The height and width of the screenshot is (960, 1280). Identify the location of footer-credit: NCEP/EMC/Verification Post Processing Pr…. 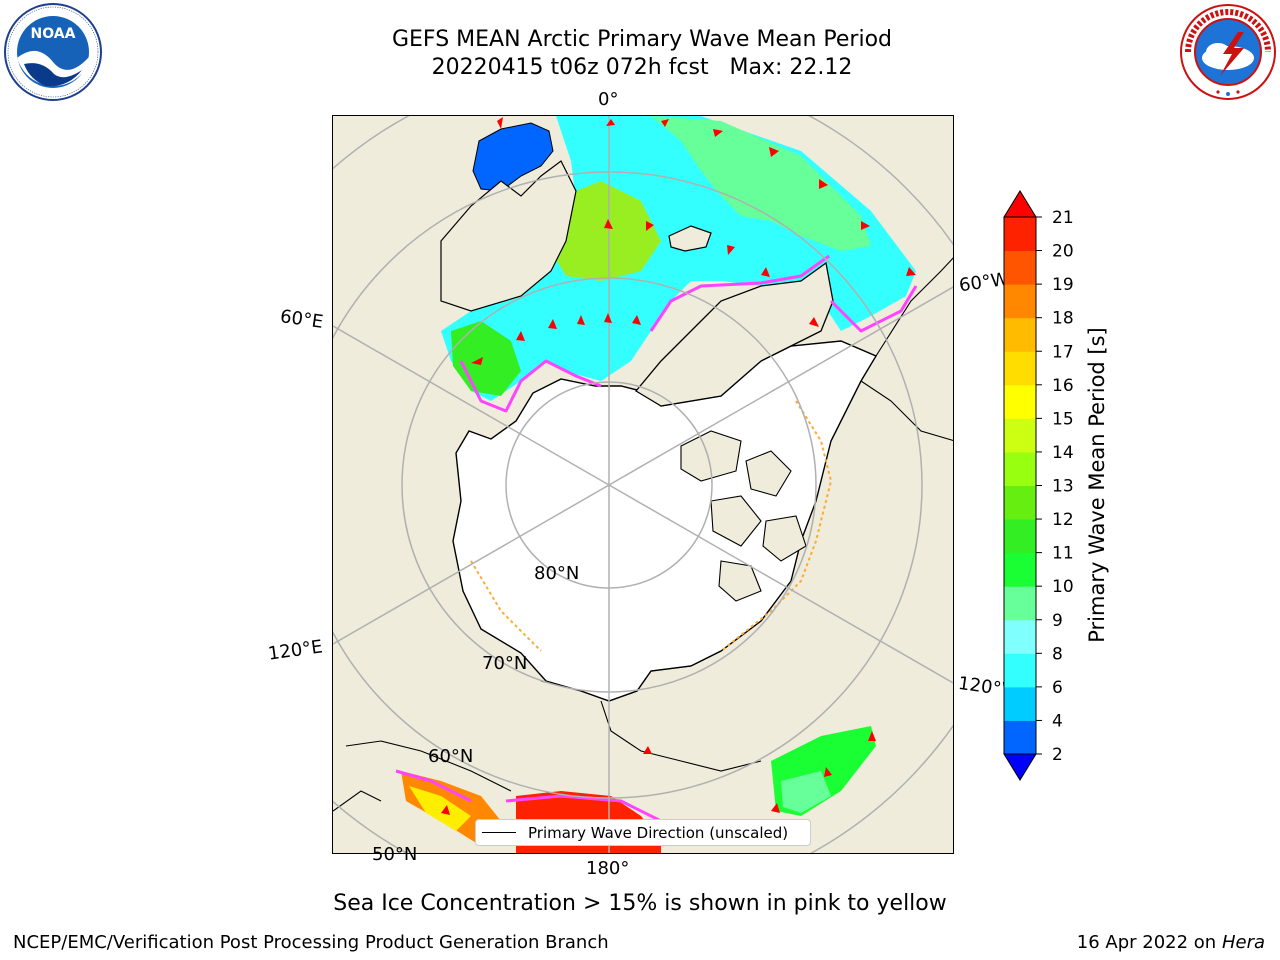
(311, 942).